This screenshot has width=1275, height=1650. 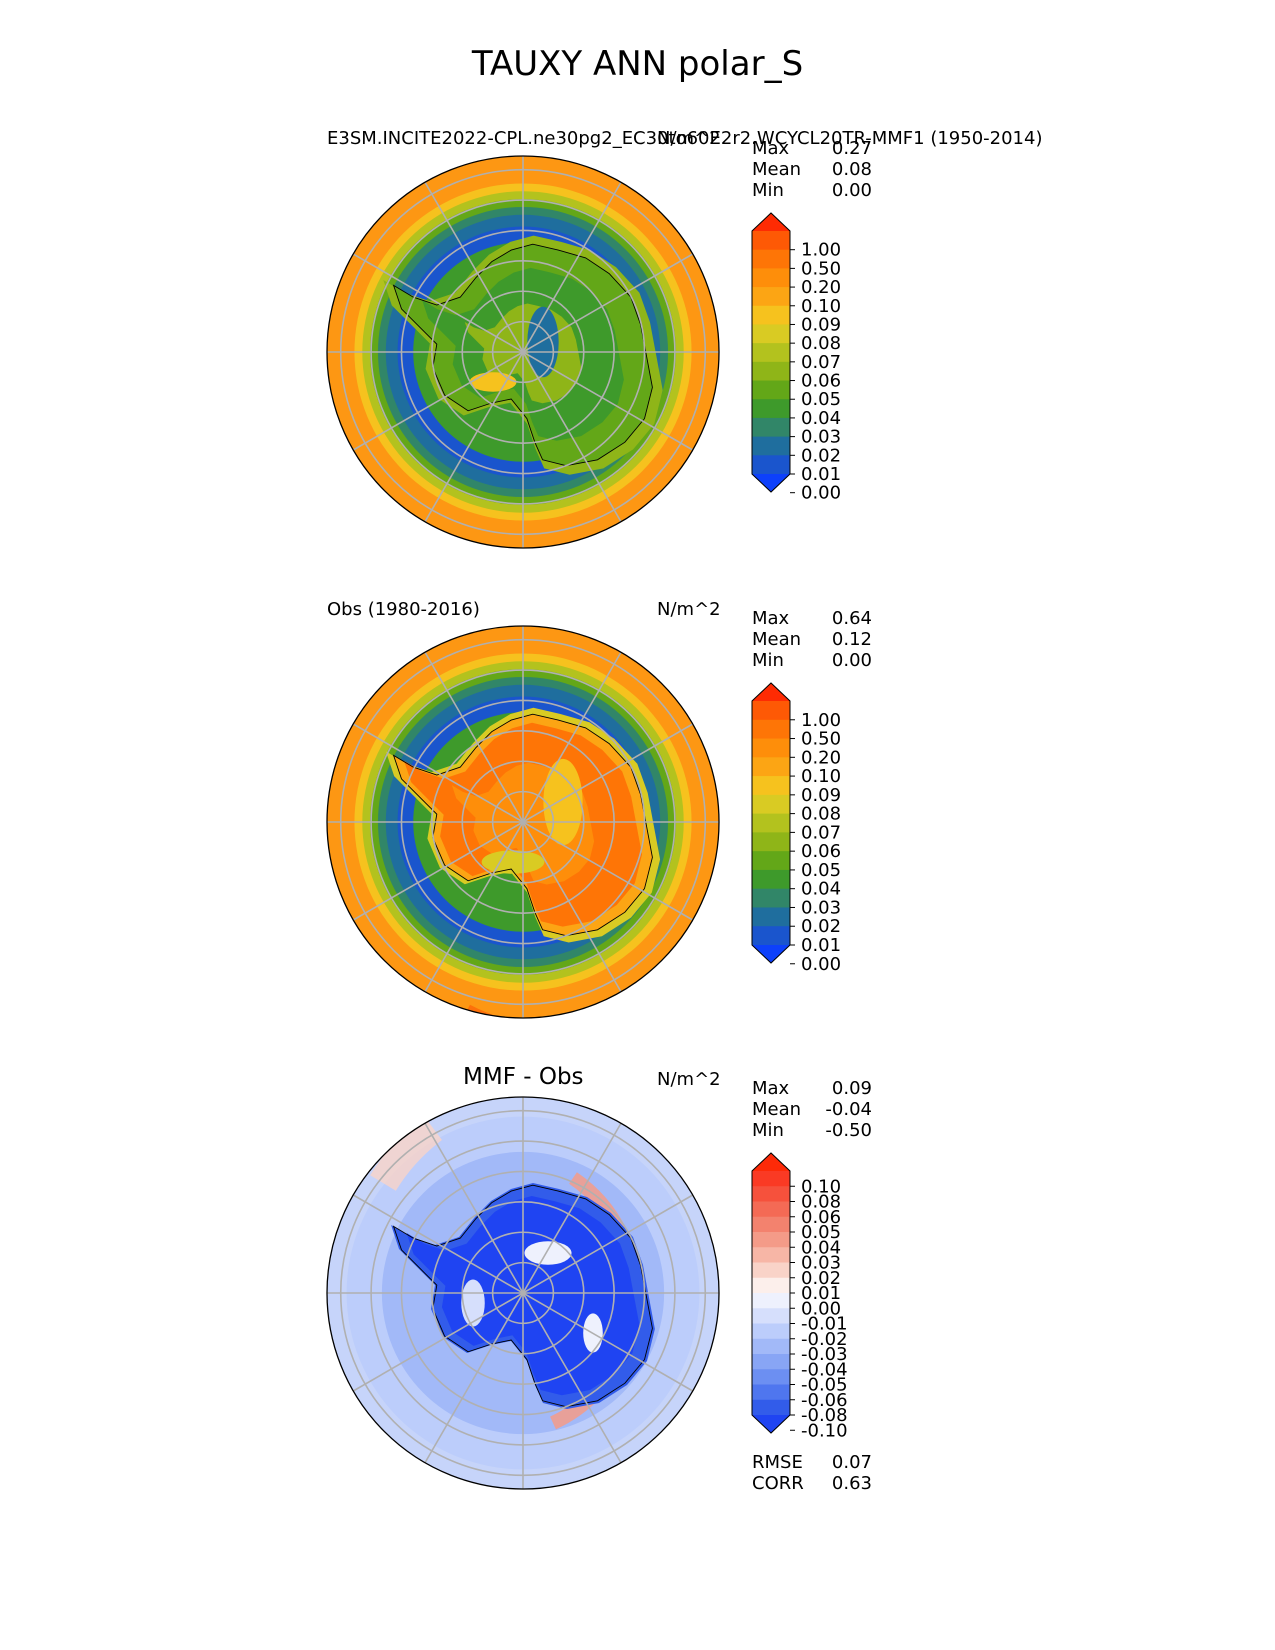 What do you see at coordinates (777, 1109) in the screenshot?
I see `panel3-stat-mean-label: Mean` at bounding box center [777, 1109].